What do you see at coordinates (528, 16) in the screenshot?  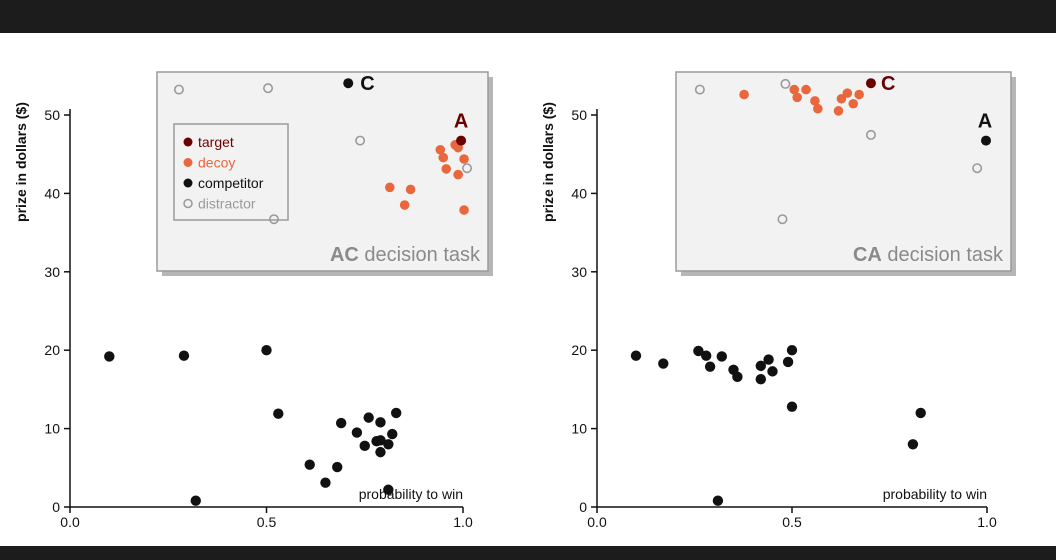 I see `top-band` at bounding box center [528, 16].